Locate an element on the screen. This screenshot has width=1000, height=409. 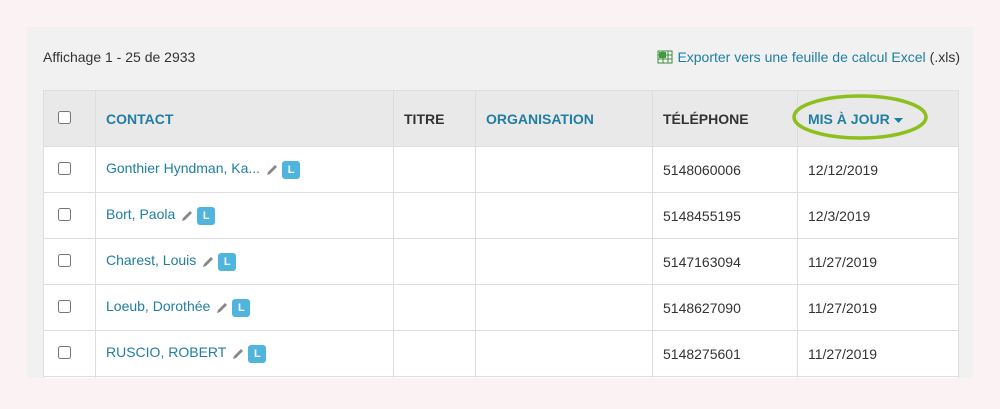
phone-cell: 5148627090 is located at coordinates (725, 307).